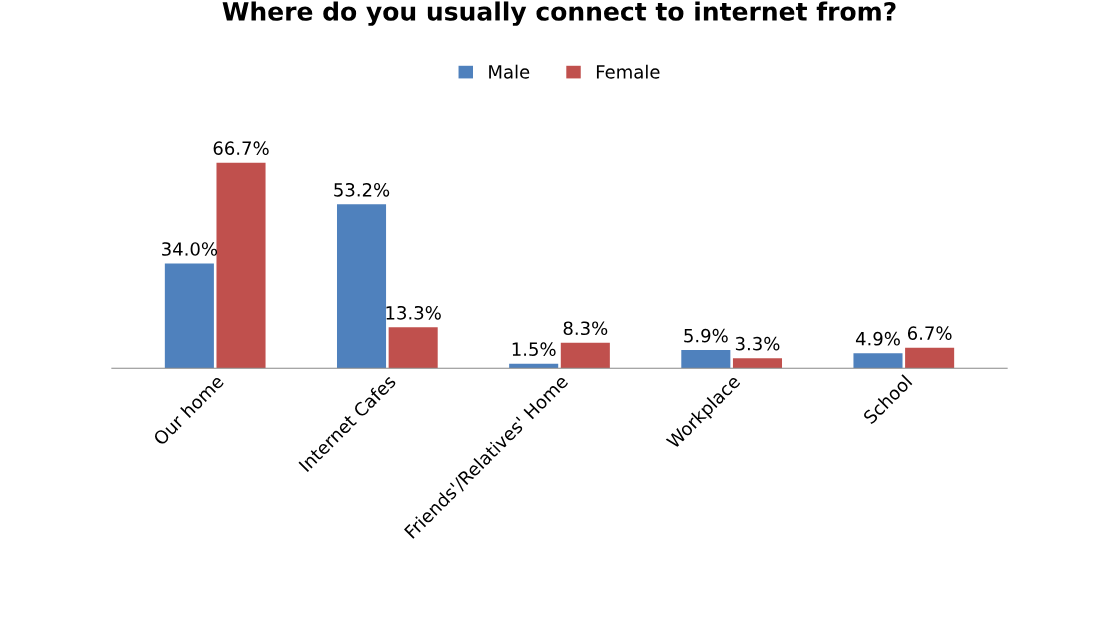 Image resolution: width=1119 pixels, height=635 pixels. Describe the element at coordinates (190, 249) in the screenshot. I see `data-label: 34.0%` at that location.